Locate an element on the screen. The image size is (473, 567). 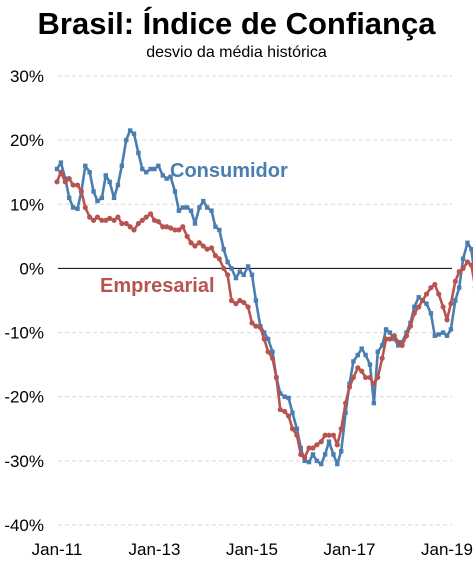
x-tick-label: Jan-15 is located at coordinates (252, 549).